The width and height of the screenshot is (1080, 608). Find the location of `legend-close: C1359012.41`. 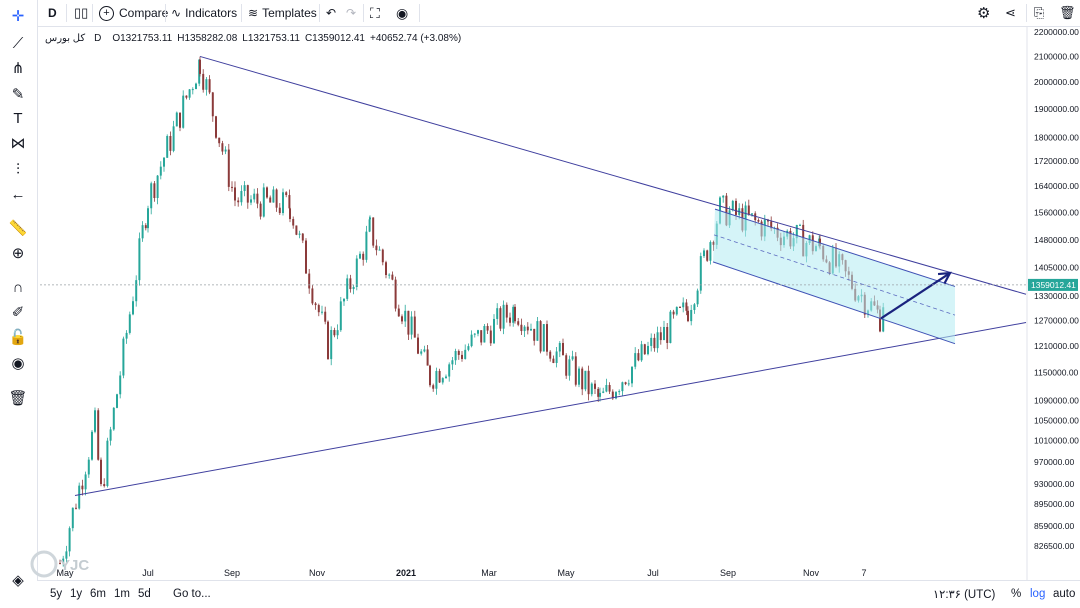

legend-close: C1359012.41 is located at coordinates (334, 38).